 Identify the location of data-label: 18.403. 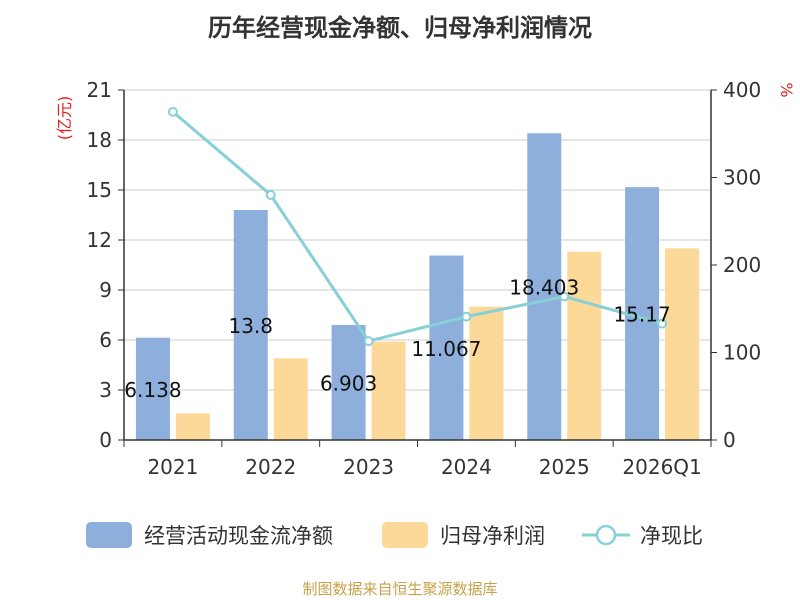
(544, 288).